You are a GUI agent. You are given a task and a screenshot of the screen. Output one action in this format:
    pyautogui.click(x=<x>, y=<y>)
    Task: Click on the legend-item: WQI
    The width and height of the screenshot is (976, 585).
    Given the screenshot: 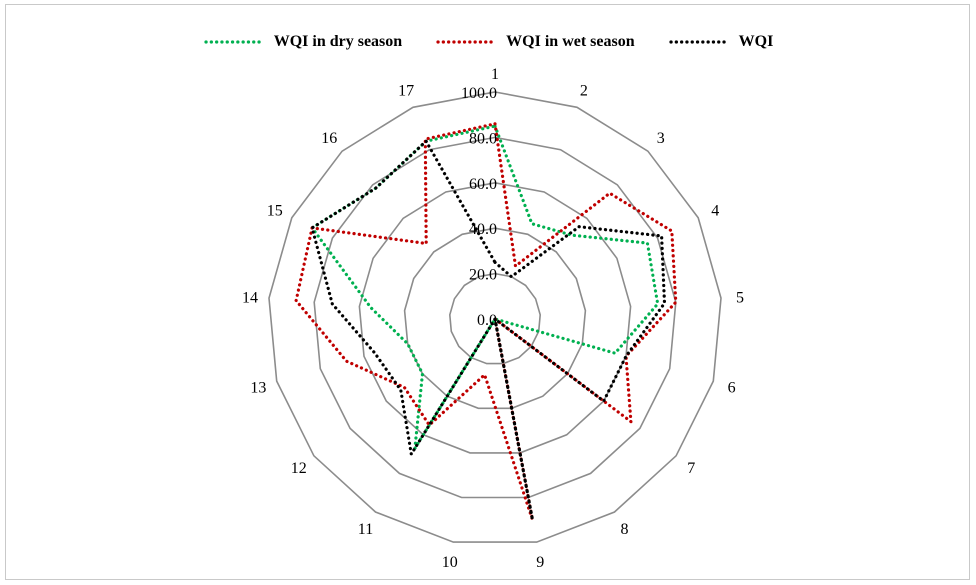 What is the action you would take?
    pyautogui.click(x=721, y=42)
    